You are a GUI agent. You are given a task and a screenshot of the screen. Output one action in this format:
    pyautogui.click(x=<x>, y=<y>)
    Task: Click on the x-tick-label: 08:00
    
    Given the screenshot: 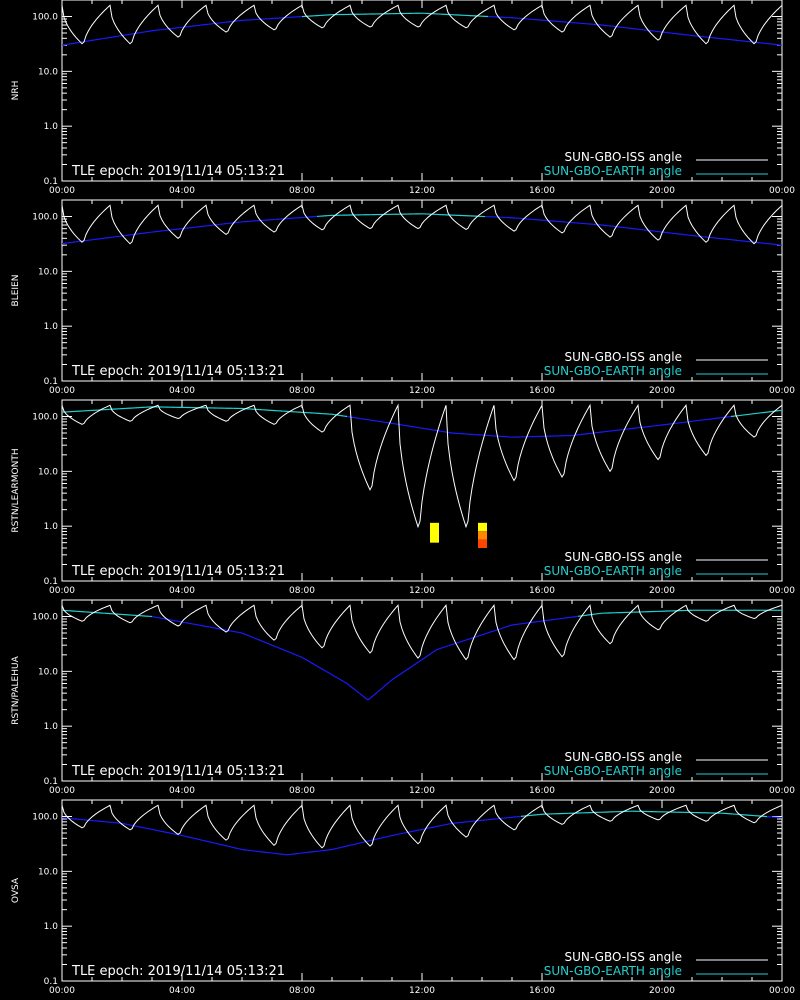 What is the action you would take?
    pyautogui.click(x=302, y=391)
    